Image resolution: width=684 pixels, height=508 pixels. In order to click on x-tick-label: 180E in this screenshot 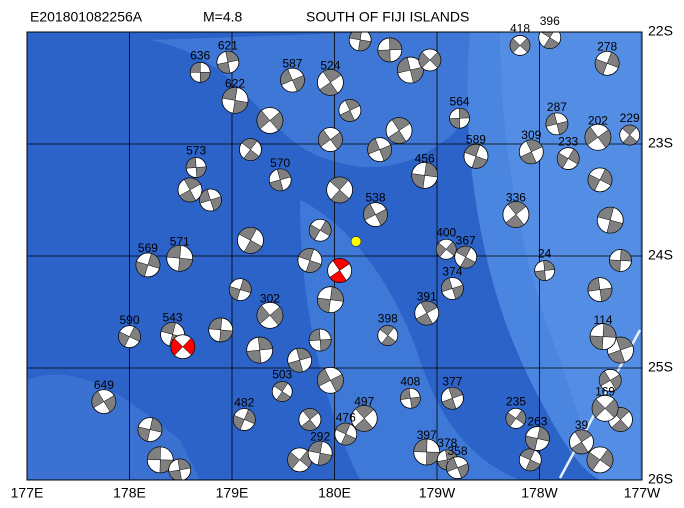, I will do `click(334, 493)`.